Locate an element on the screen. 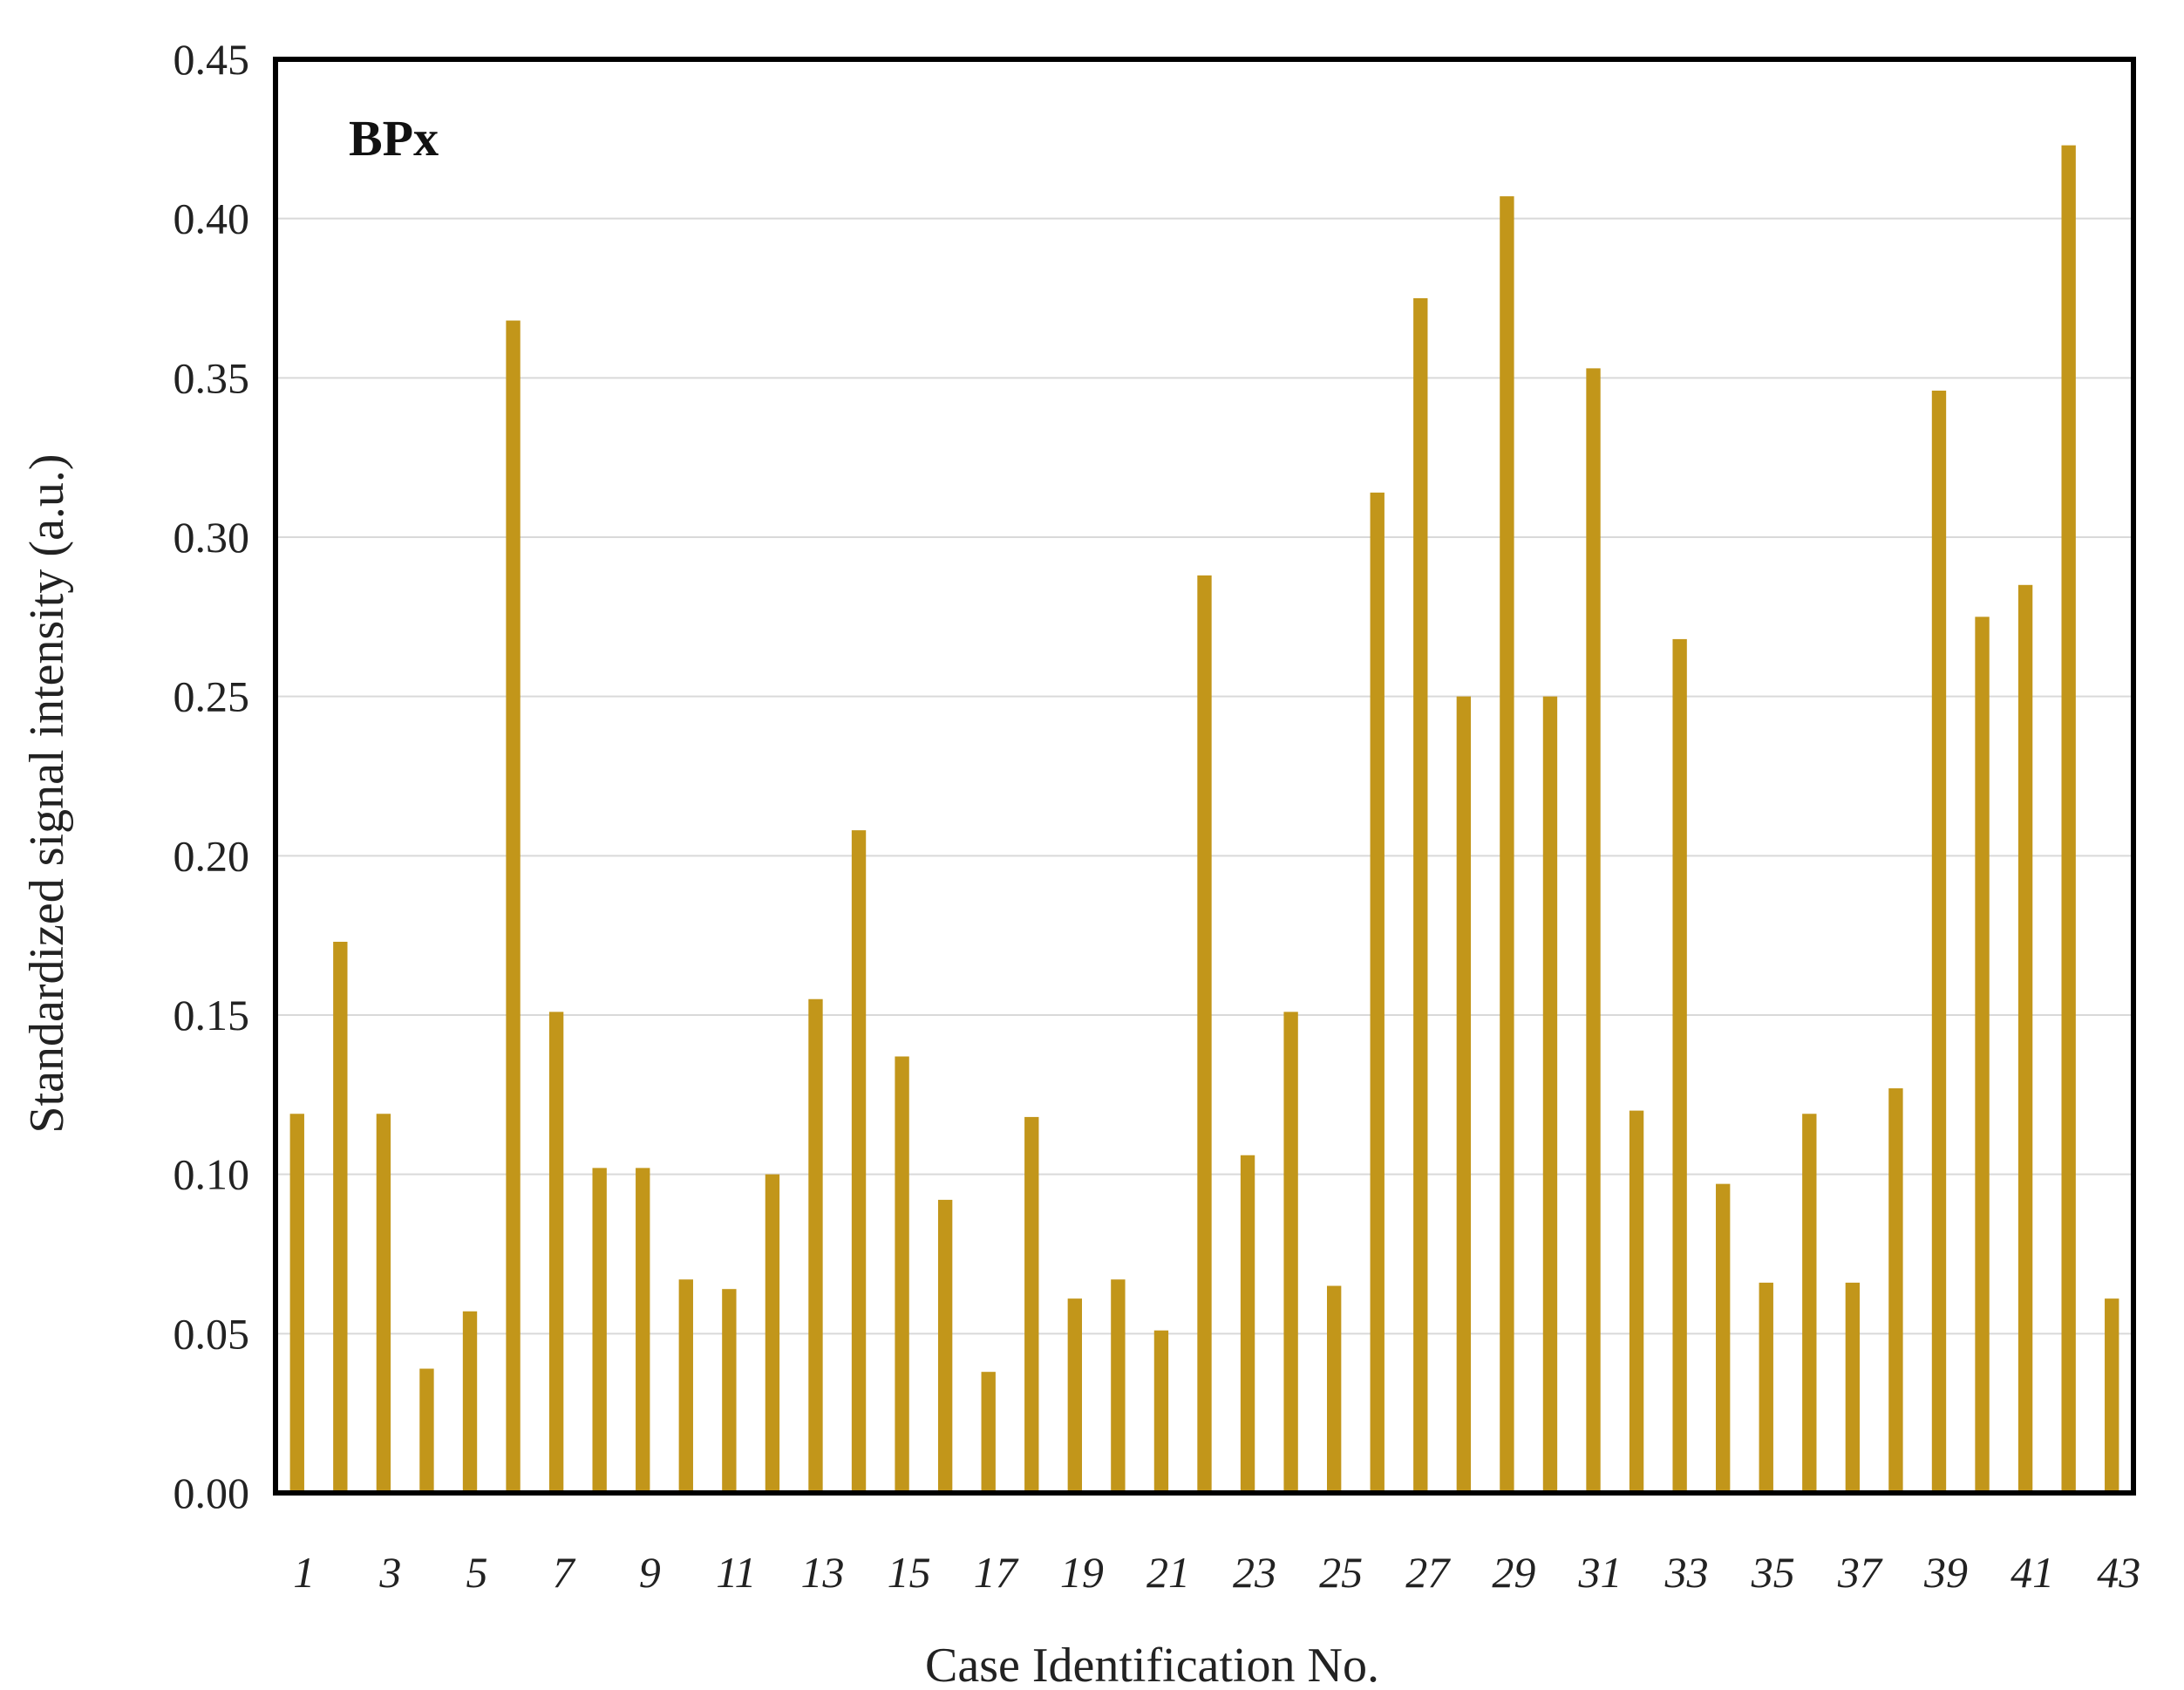 The width and height of the screenshot is (2184, 1690). panel-label: BPx is located at coordinates (394, 138).